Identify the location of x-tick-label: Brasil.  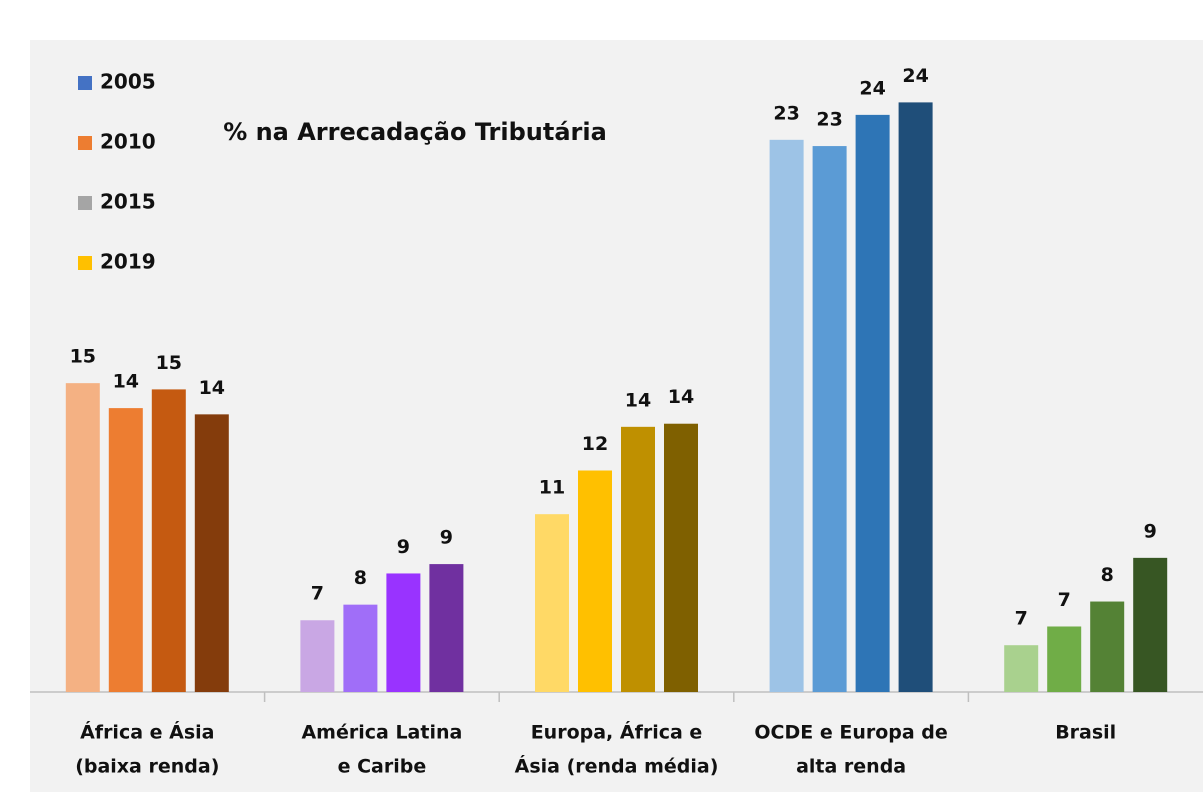
(1085, 733).